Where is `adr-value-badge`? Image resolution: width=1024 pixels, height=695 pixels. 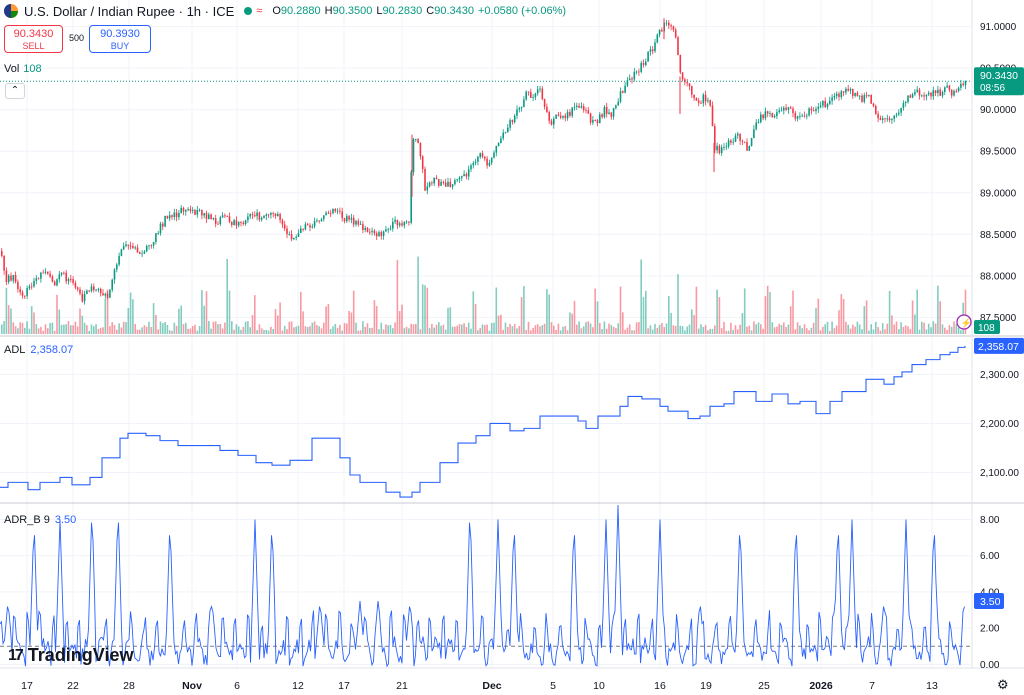 adr-value-badge is located at coordinates (989, 600).